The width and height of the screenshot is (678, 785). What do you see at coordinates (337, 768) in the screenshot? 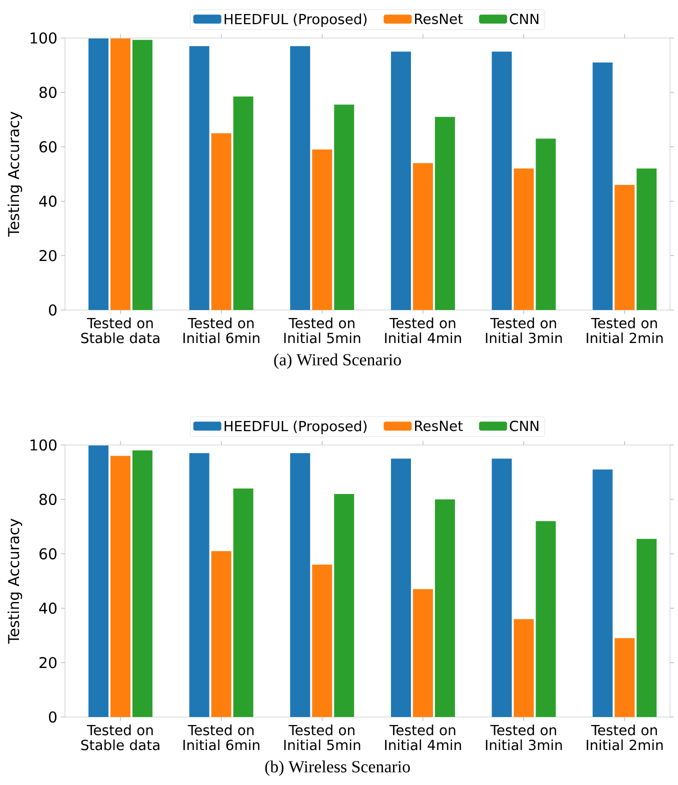
I see `text: (b) Wireless Scenario` at bounding box center [337, 768].